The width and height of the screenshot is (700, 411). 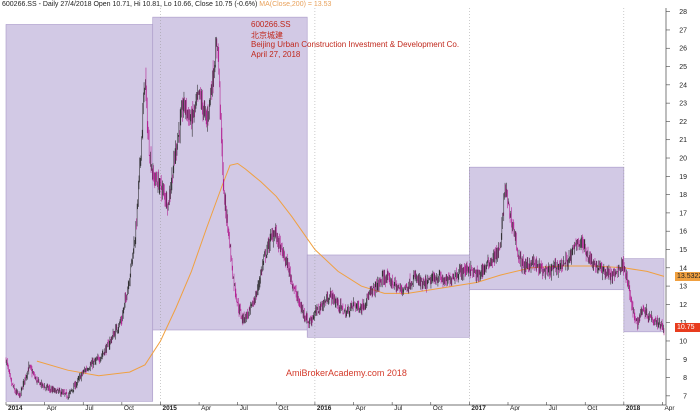 What do you see at coordinates (683, 30) in the screenshot?
I see `y-tick-label: 27` at bounding box center [683, 30].